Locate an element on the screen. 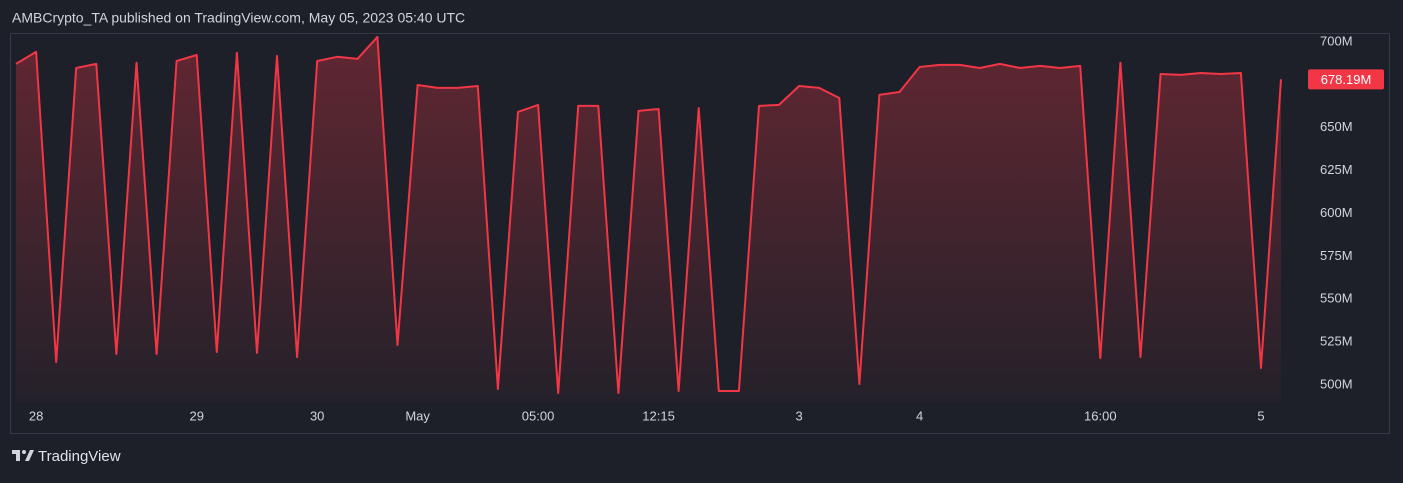  x-tick-label: 05:00 is located at coordinates (538, 415).